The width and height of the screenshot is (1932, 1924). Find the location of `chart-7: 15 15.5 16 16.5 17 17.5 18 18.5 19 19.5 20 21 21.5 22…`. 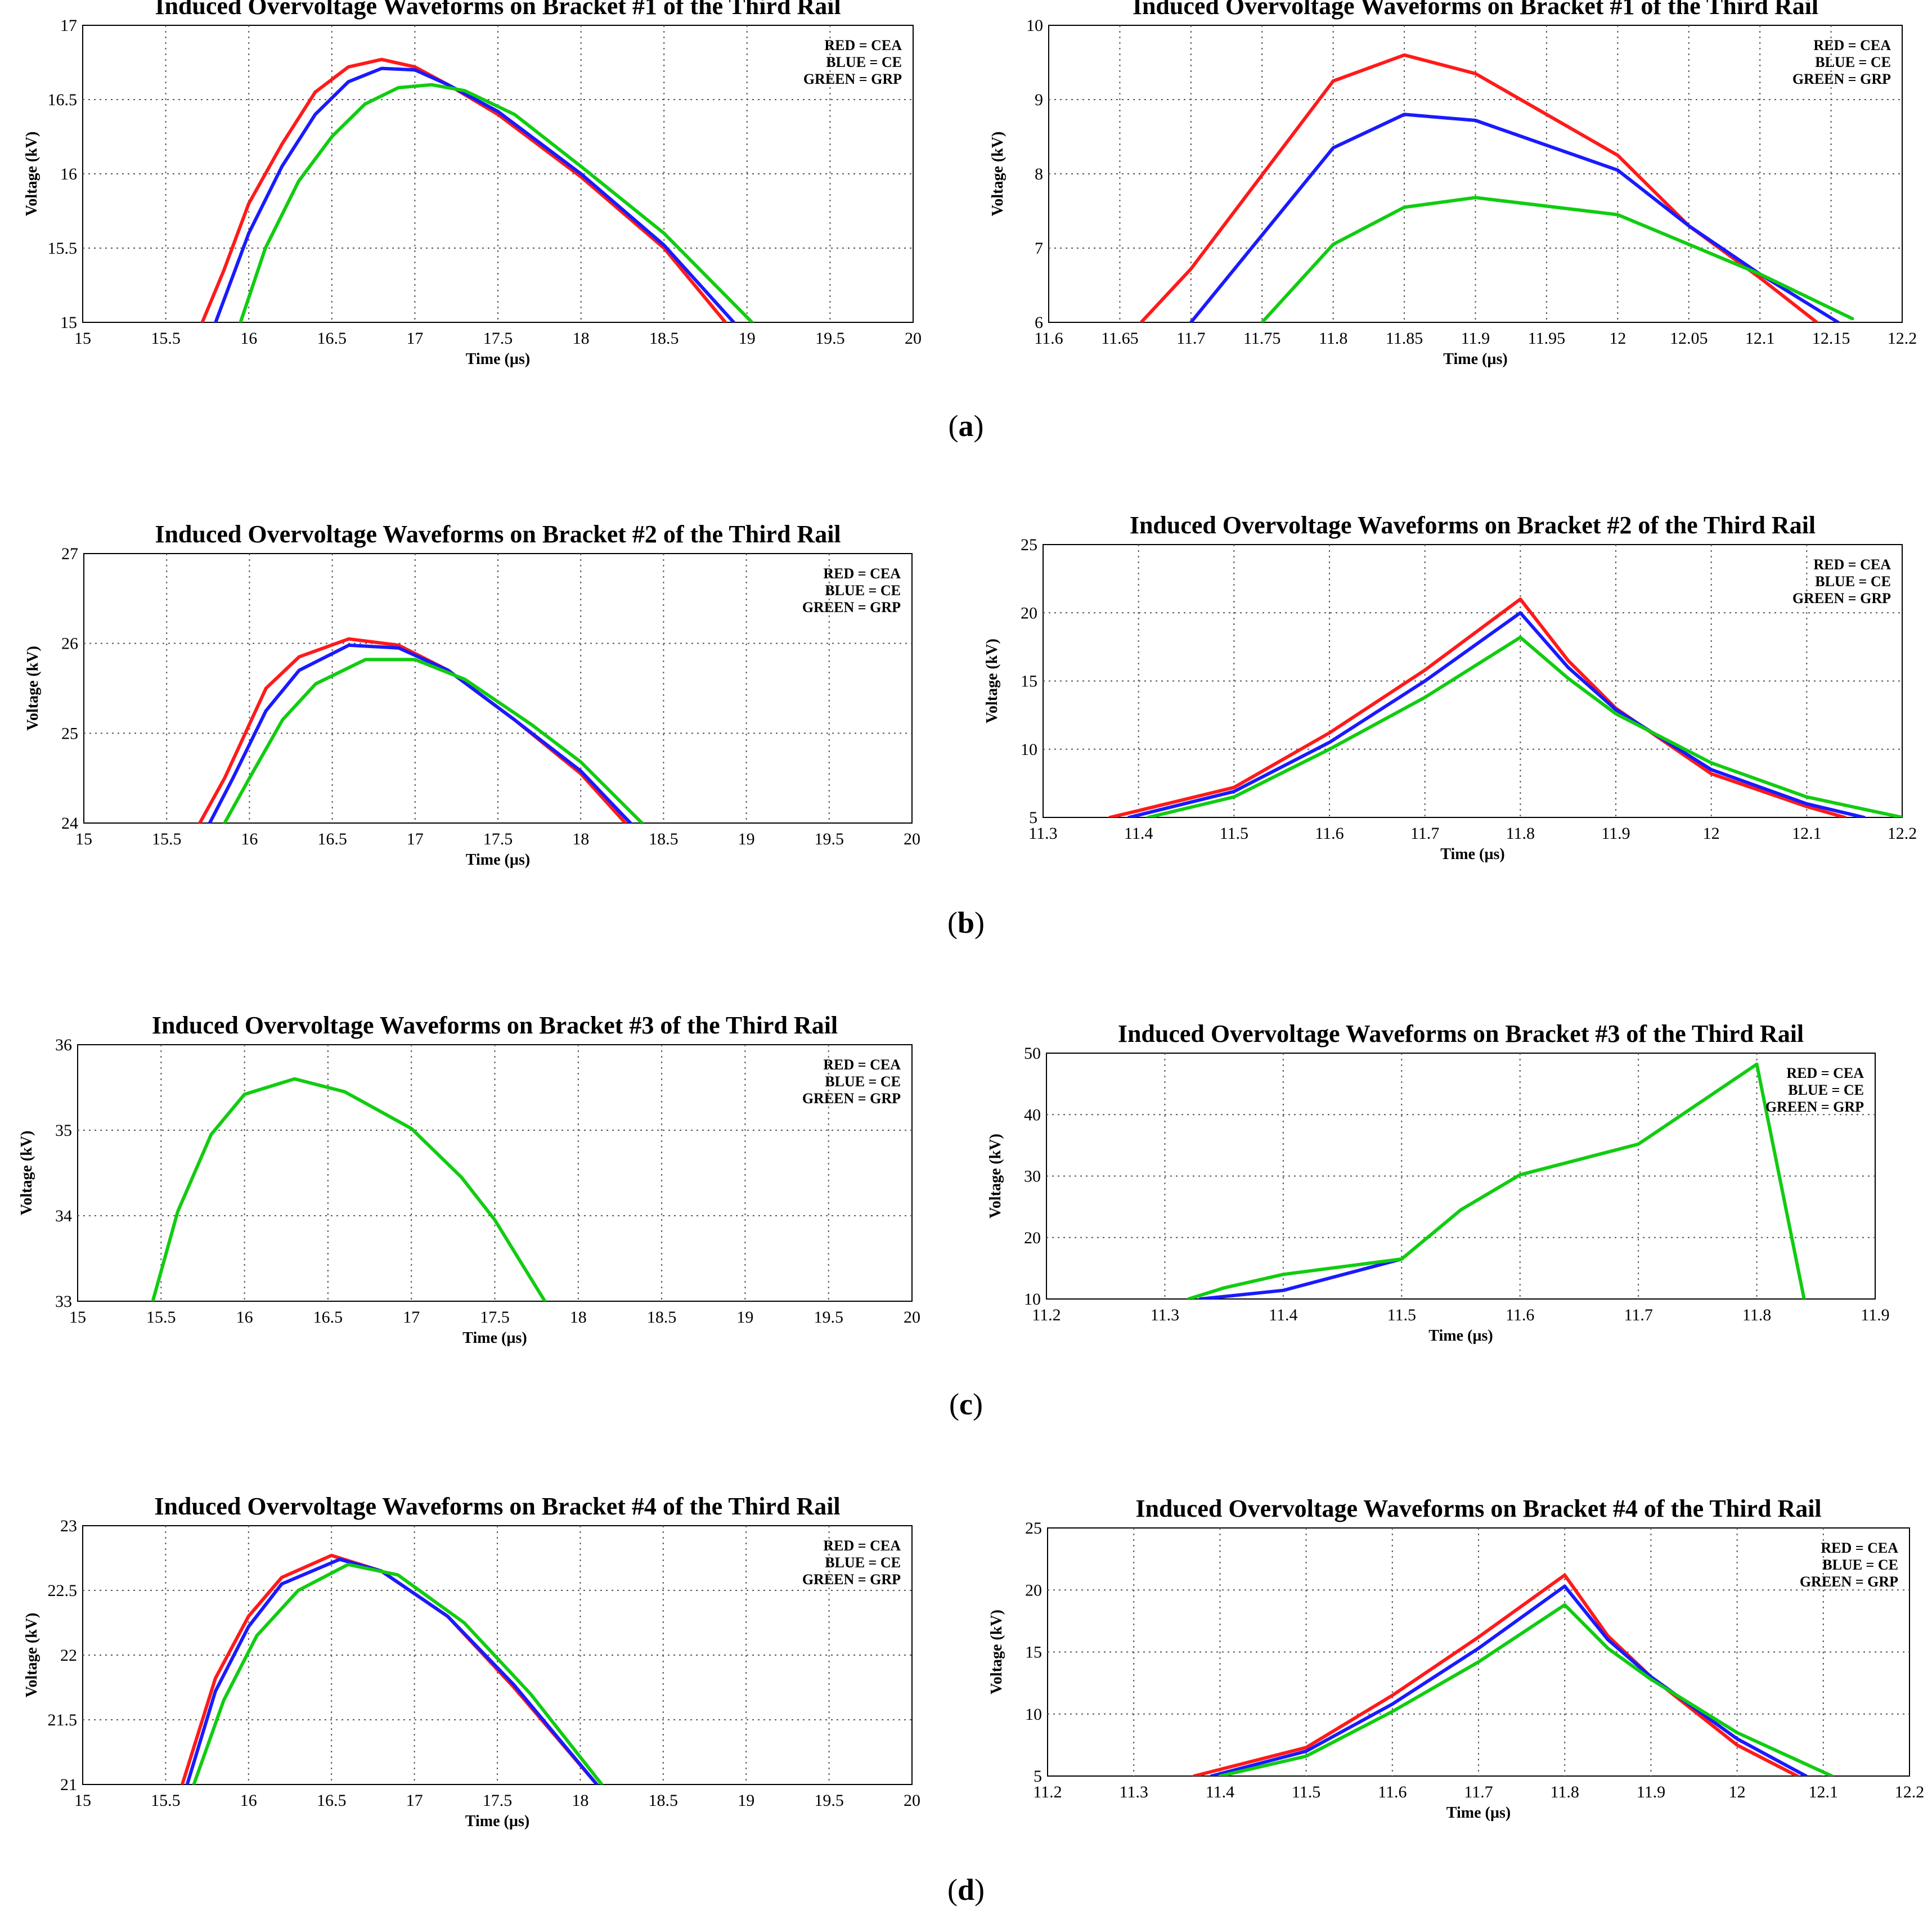

chart-7: 15 15.5 16 16.5 17 17.5 18 18.5 19 19.5 20 21 21.5 22… is located at coordinates (471, 1661).